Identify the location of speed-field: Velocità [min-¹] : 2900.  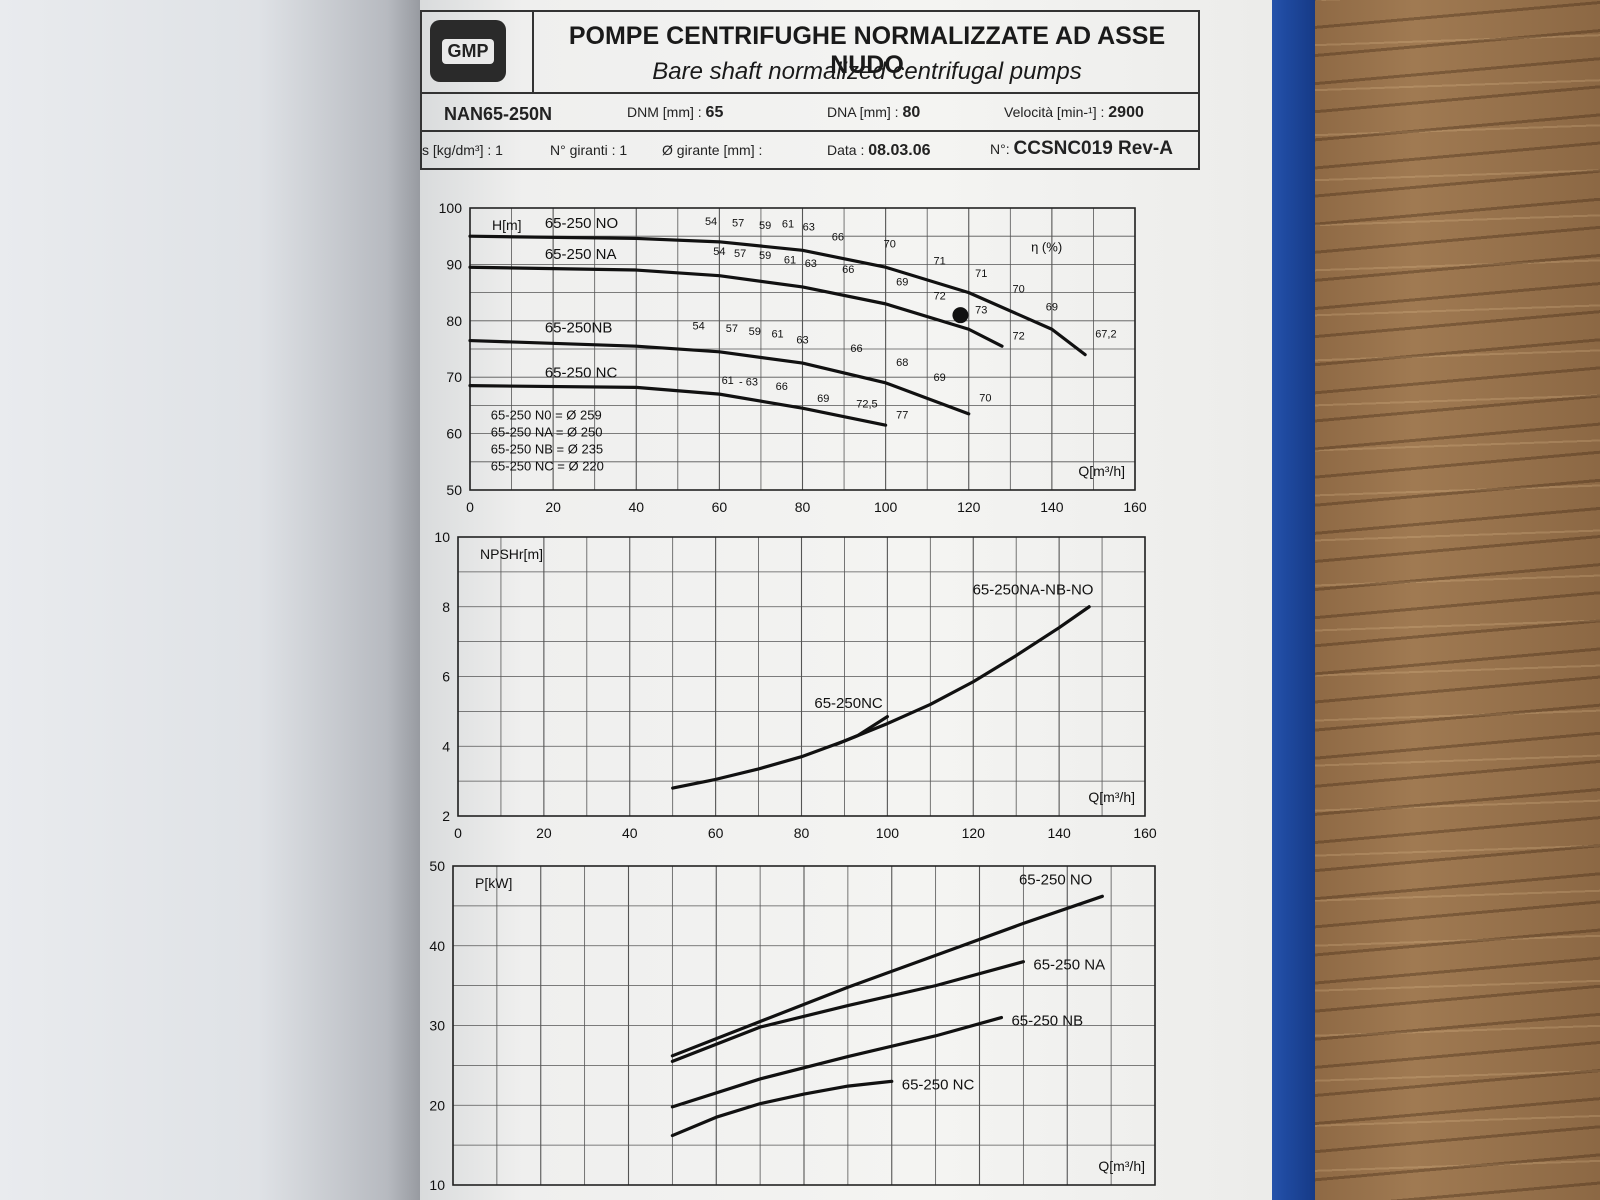
(1074, 112).